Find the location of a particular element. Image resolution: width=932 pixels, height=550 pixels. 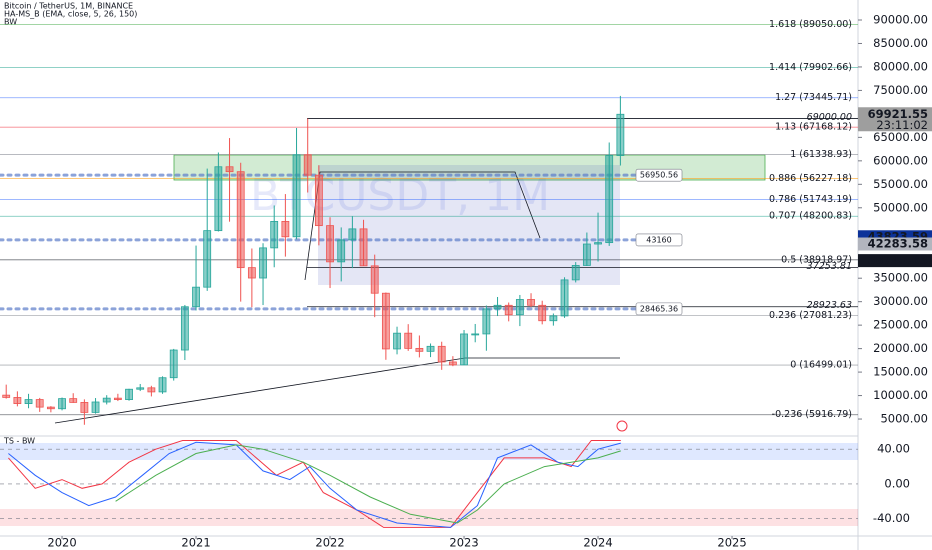

fib-label: 1 (61338.93) is located at coordinates (821, 154).